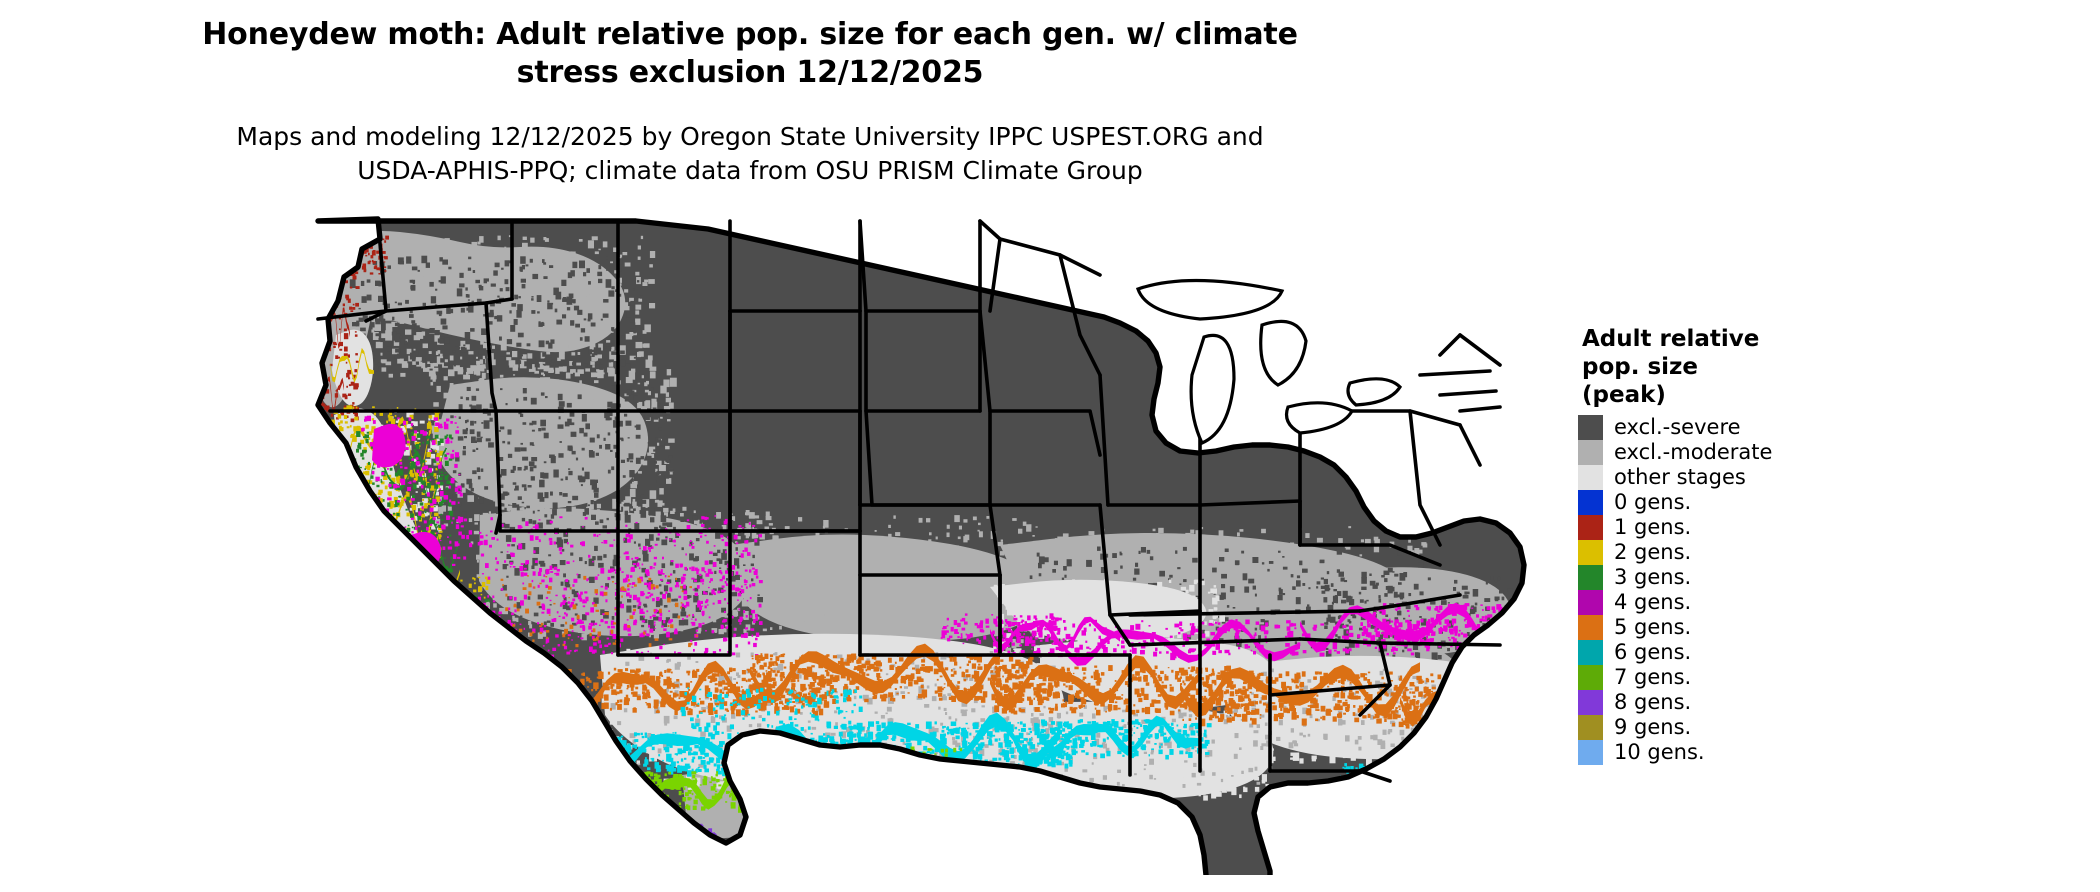 This screenshot has width=2100, height=892. Describe the element at coordinates (1743, 677) in the screenshot. I see `legend-row-10: 7 gens.` at that location.